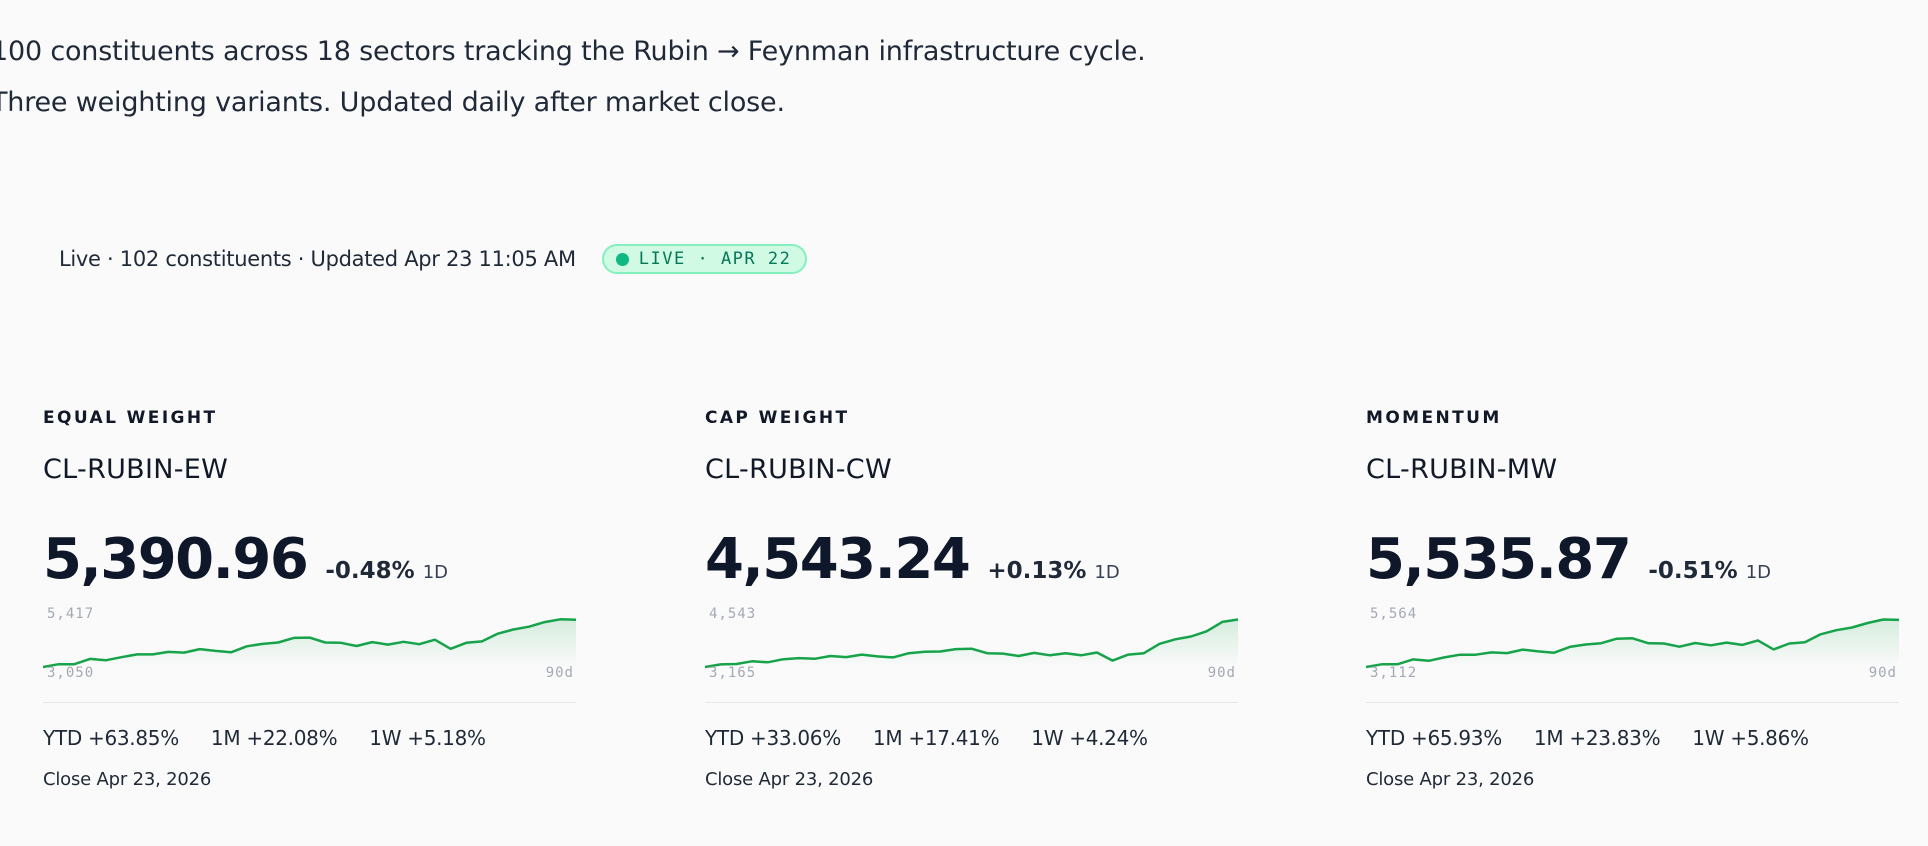 This screenshot has height=846, width=1928. Describe the element at coordinates (136, 469) in the screenshot. I see `ticker: CL-RUBIN-EW` at that location.